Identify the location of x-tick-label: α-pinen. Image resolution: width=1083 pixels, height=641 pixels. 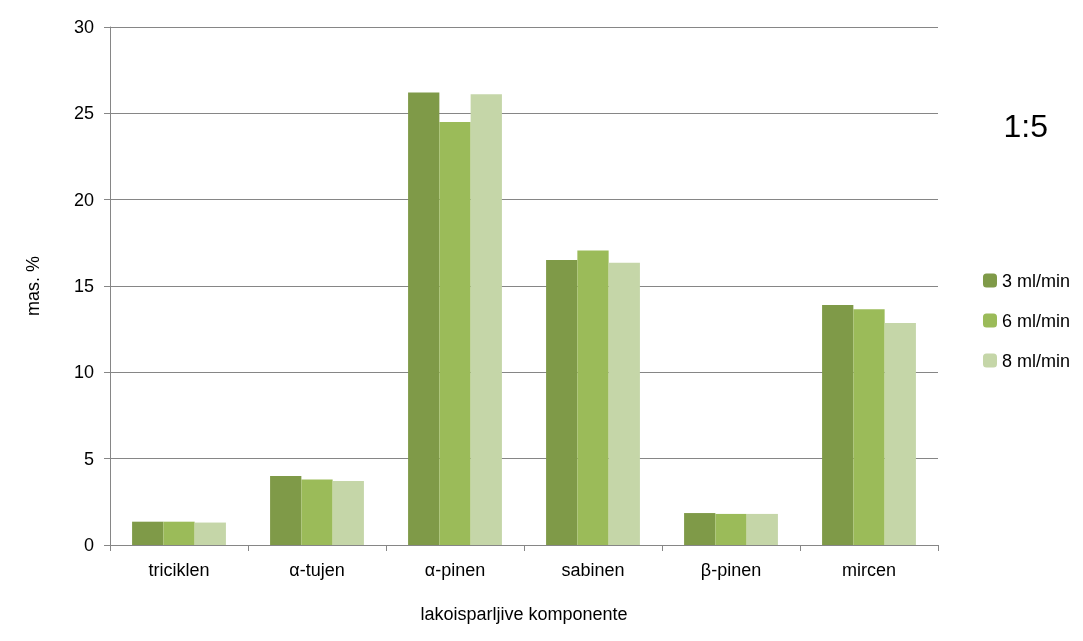
(455, 570).